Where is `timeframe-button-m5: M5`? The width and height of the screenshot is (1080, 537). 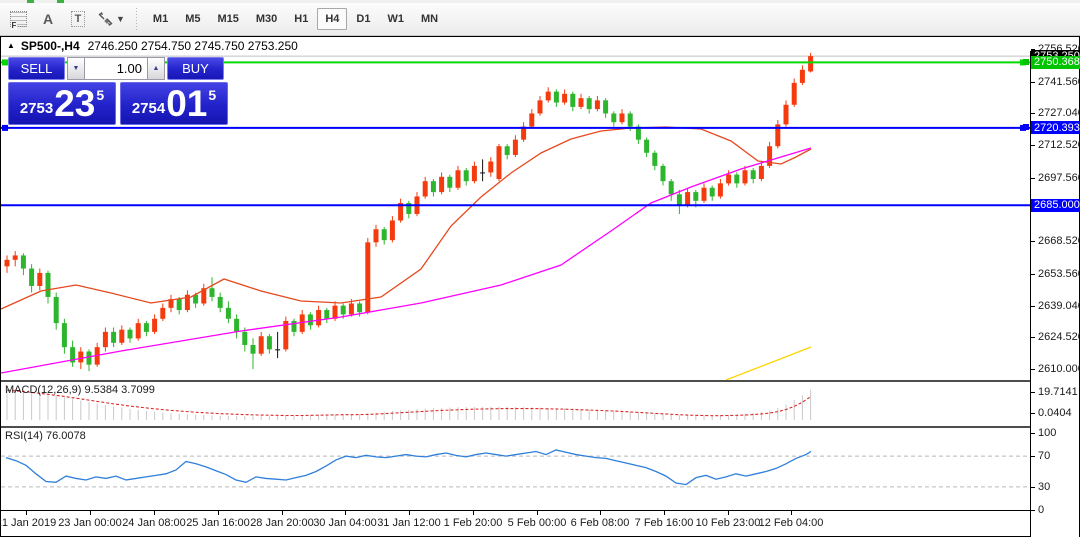 timeframe-button-m5: M5 is located at coordinates (193, 19).